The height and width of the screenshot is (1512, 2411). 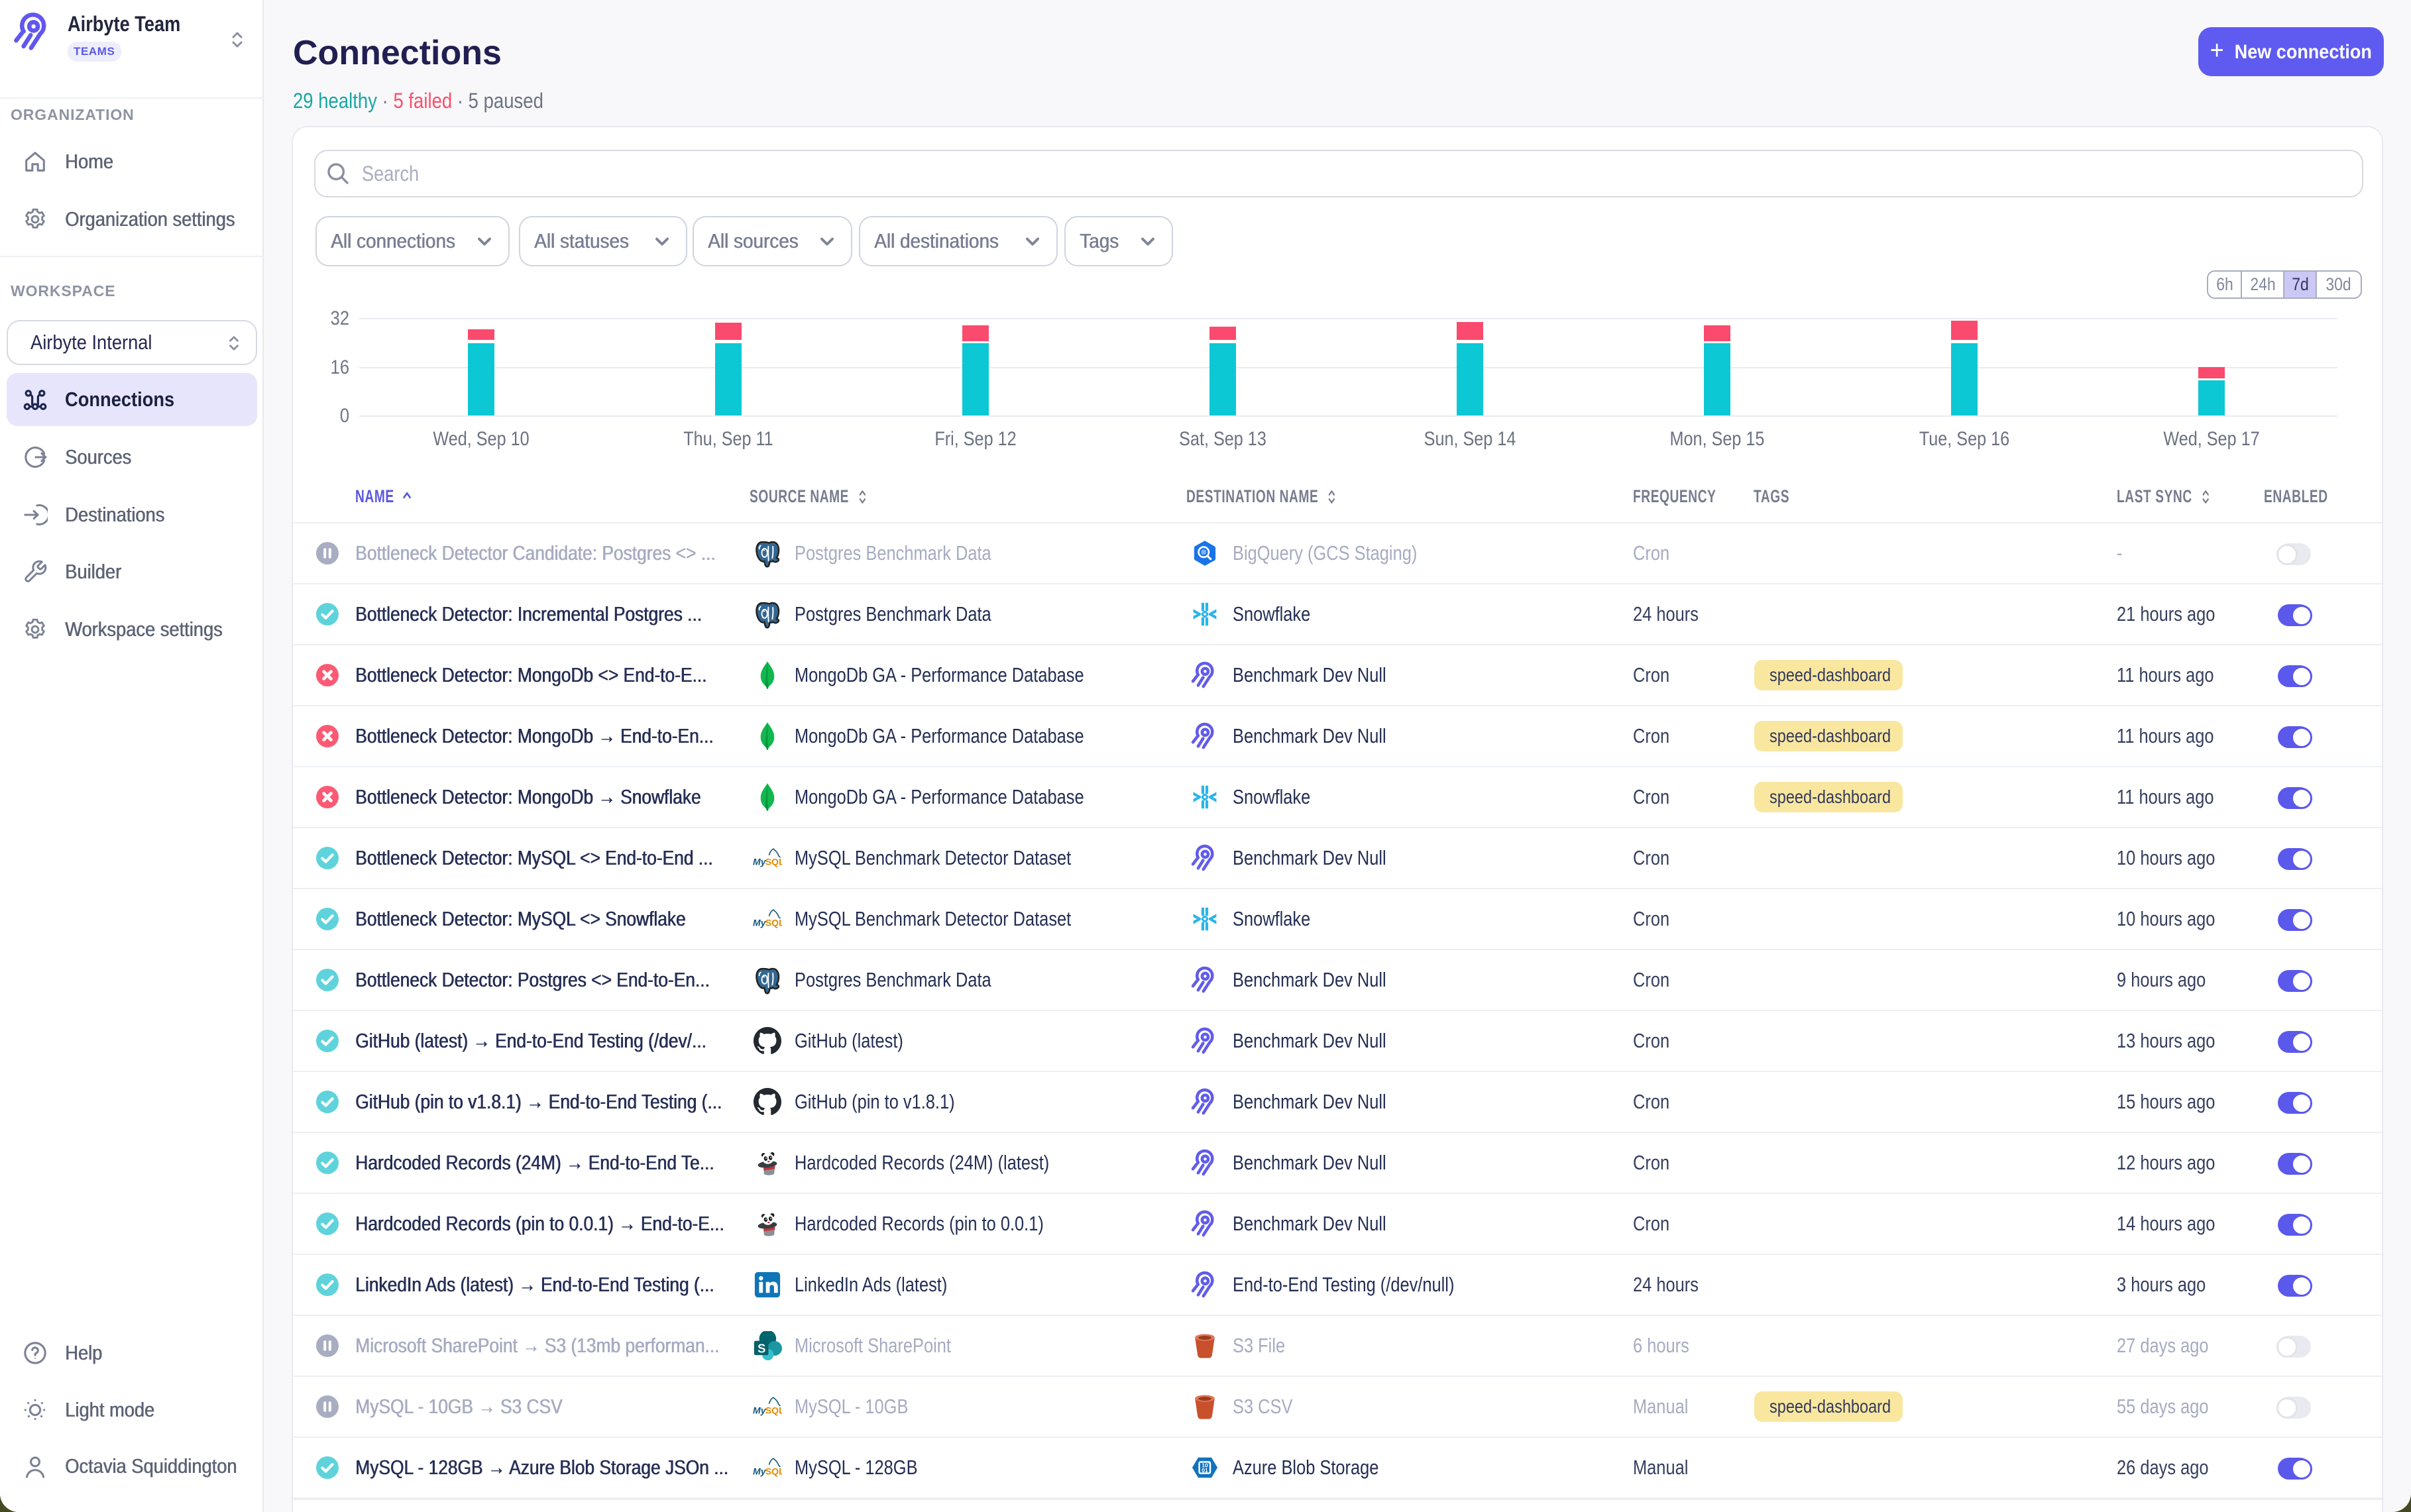 I want to click on svg-text: S, so click(x=761, y=1348).